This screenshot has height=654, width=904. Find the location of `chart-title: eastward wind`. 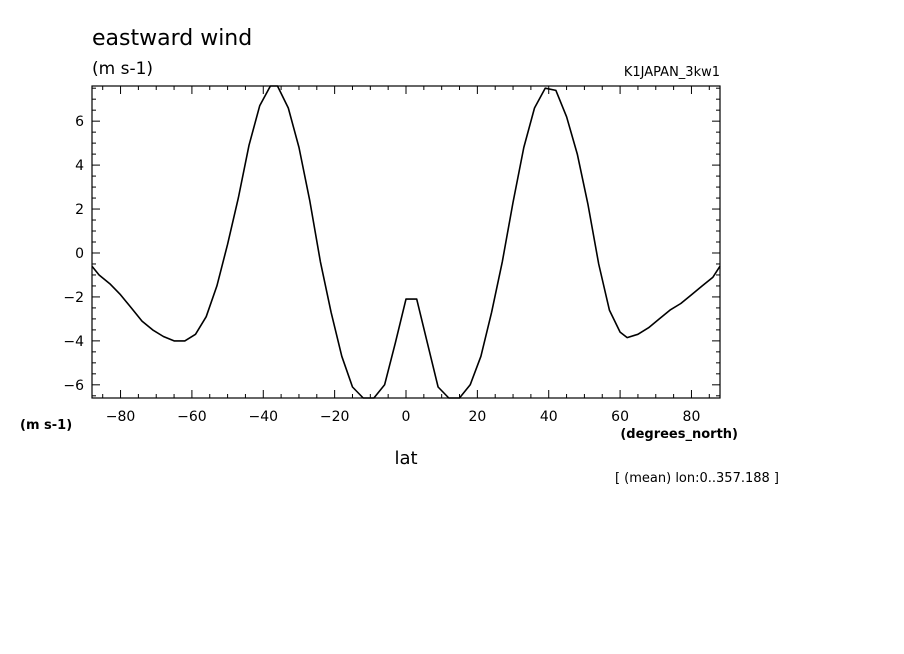

chart-title: eastward wind is located at coordinates (172, 38).